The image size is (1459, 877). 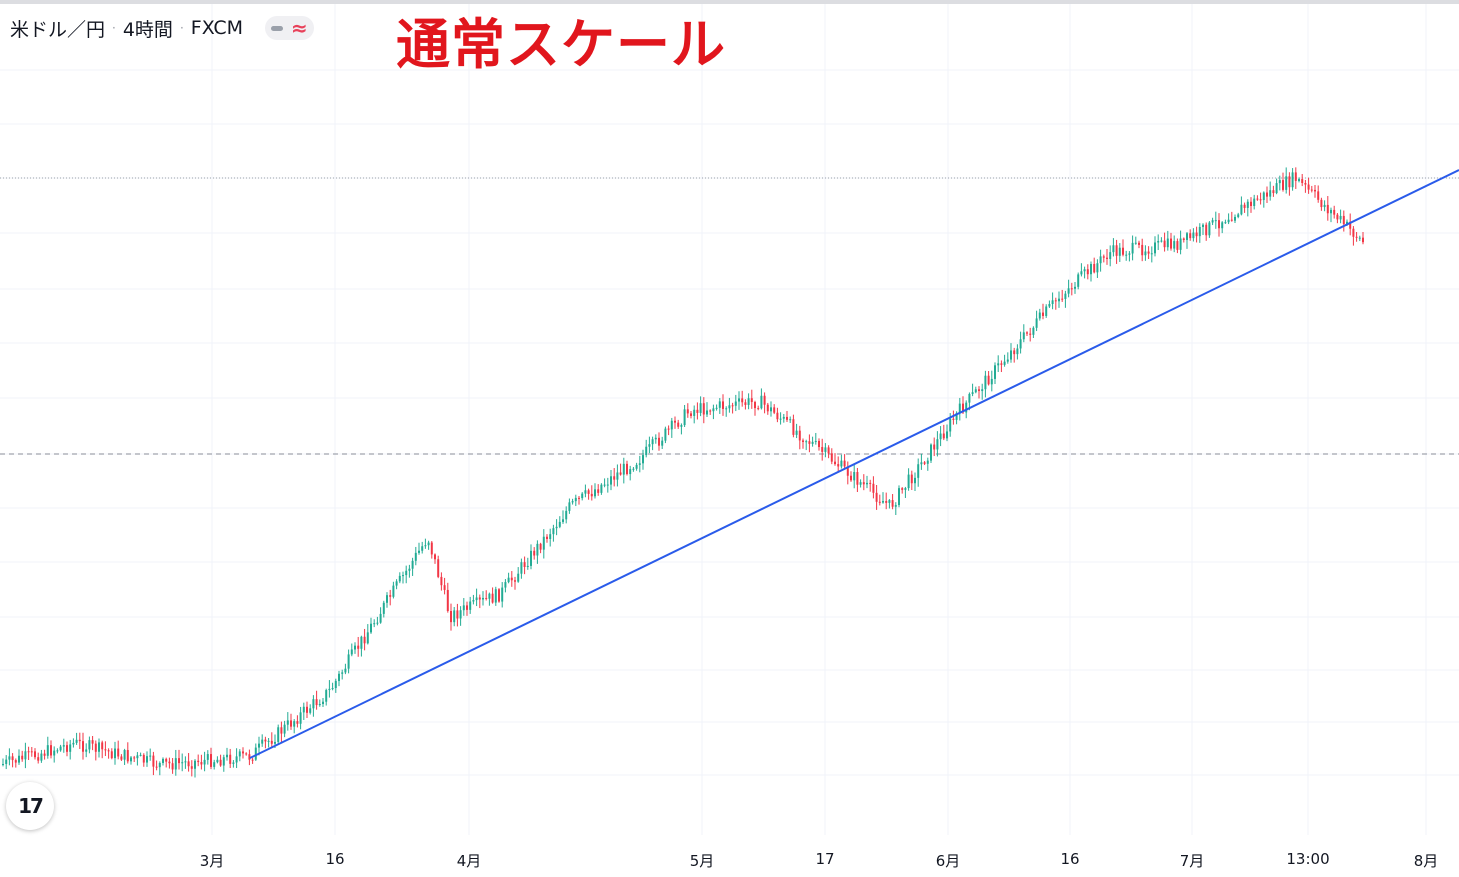 I want to click on chart-heading: 通常スケール, so click(x=561, y=44).